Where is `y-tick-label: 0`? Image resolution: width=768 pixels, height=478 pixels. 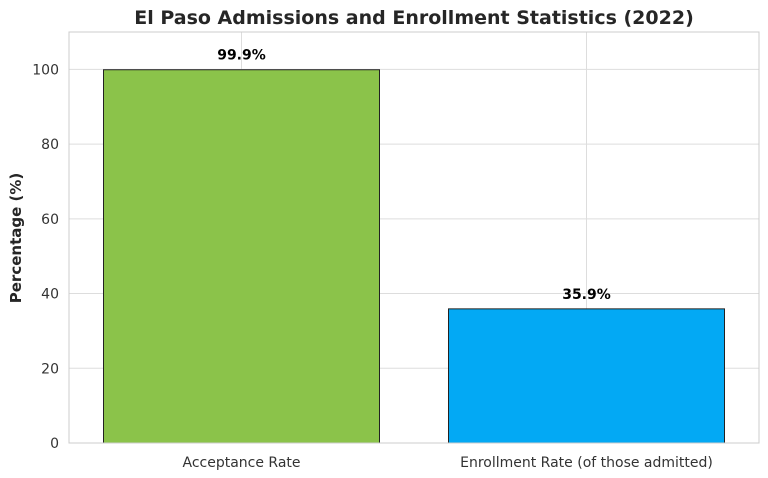 y-tick-label: 0 is located at coordinates (54, 444).